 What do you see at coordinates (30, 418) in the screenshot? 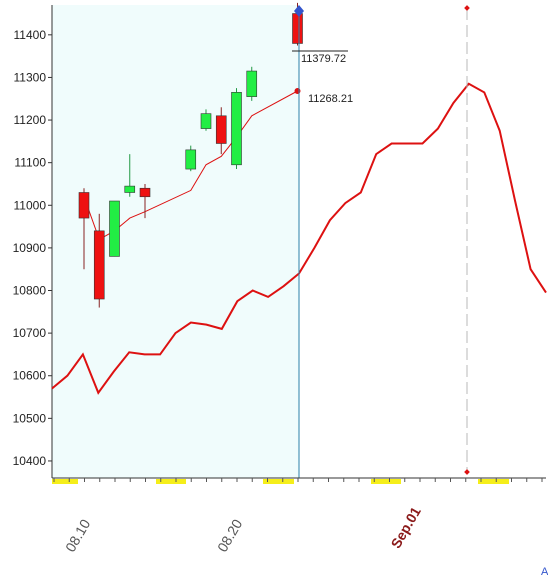
I see `y-tick-label: 10500` at bounding box center [30, 418].